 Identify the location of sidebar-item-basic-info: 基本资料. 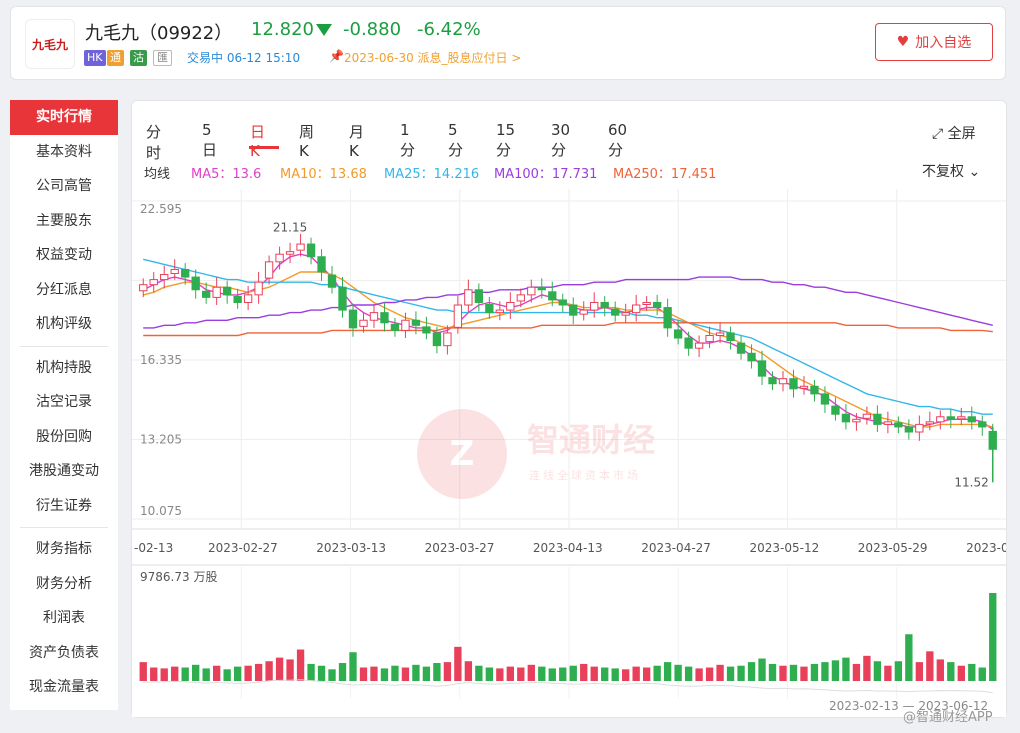
(64, 151).